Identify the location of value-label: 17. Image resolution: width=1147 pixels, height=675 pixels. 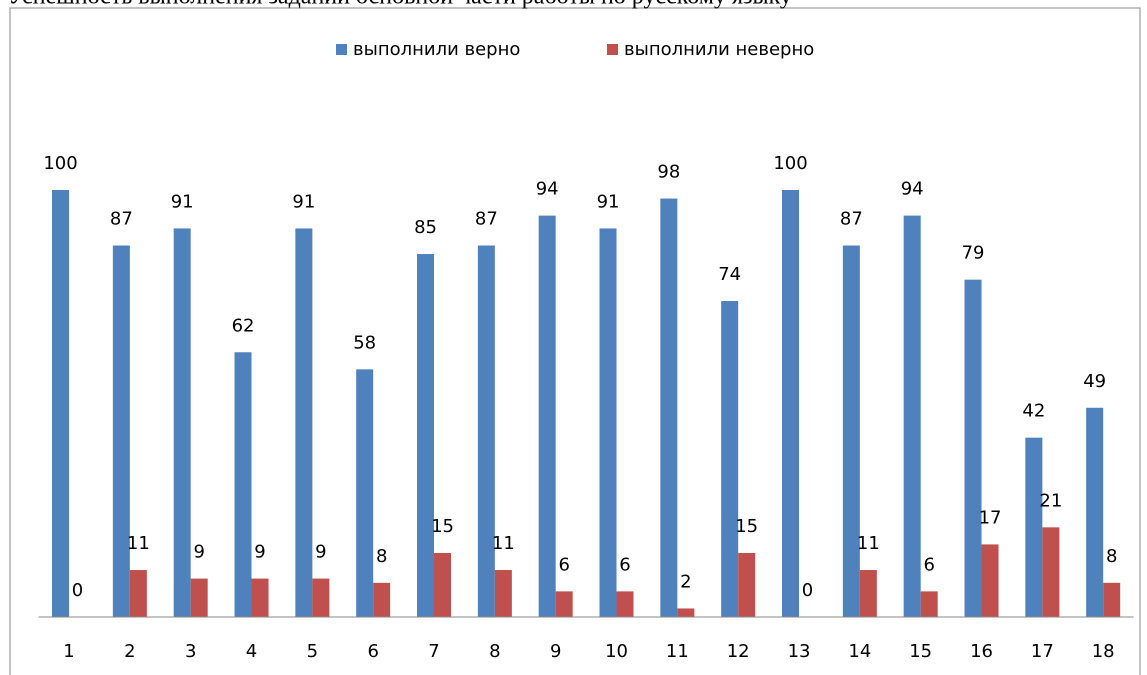
(990, 517).